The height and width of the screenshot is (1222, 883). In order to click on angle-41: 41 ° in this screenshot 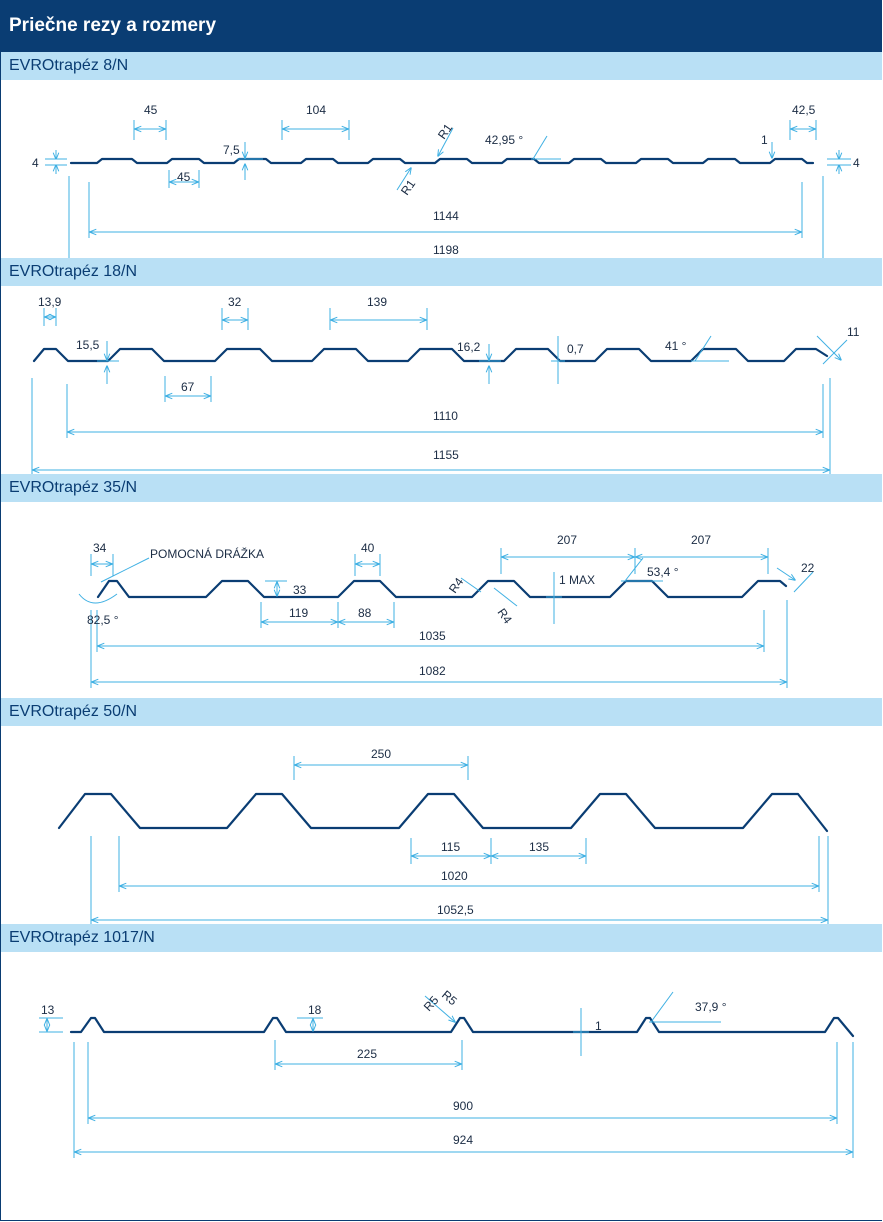, I will do `click(676, 346)`.